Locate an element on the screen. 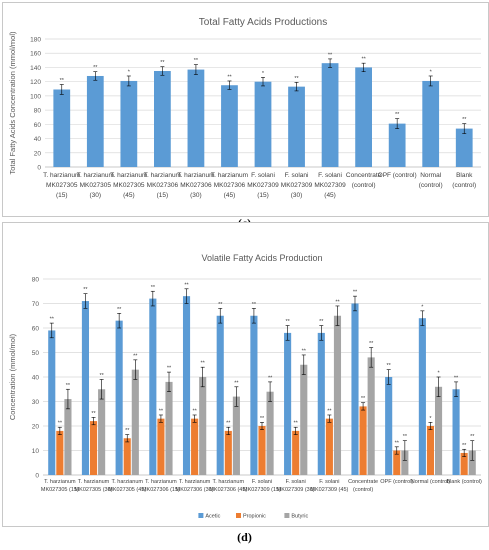 The image size is (489, 550). x-tick-label: MK027305 (45) is located at coordinates (127, 490).